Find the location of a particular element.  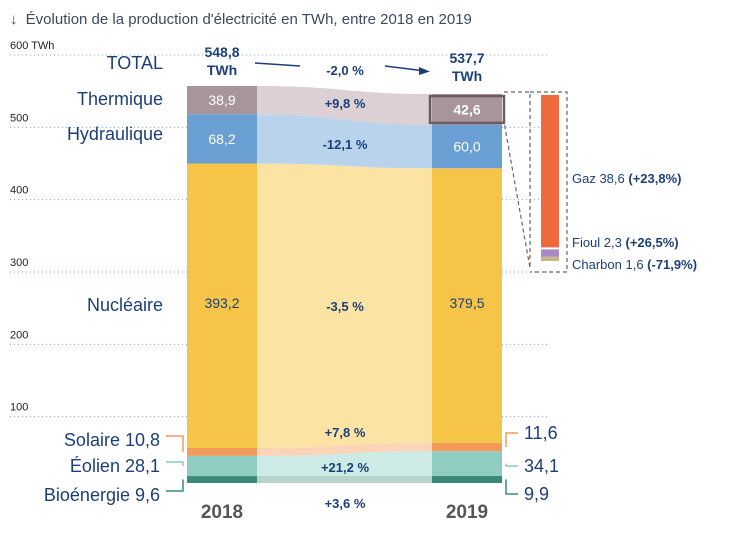

total-arrow-line-b is located at coordinates (405, 68).